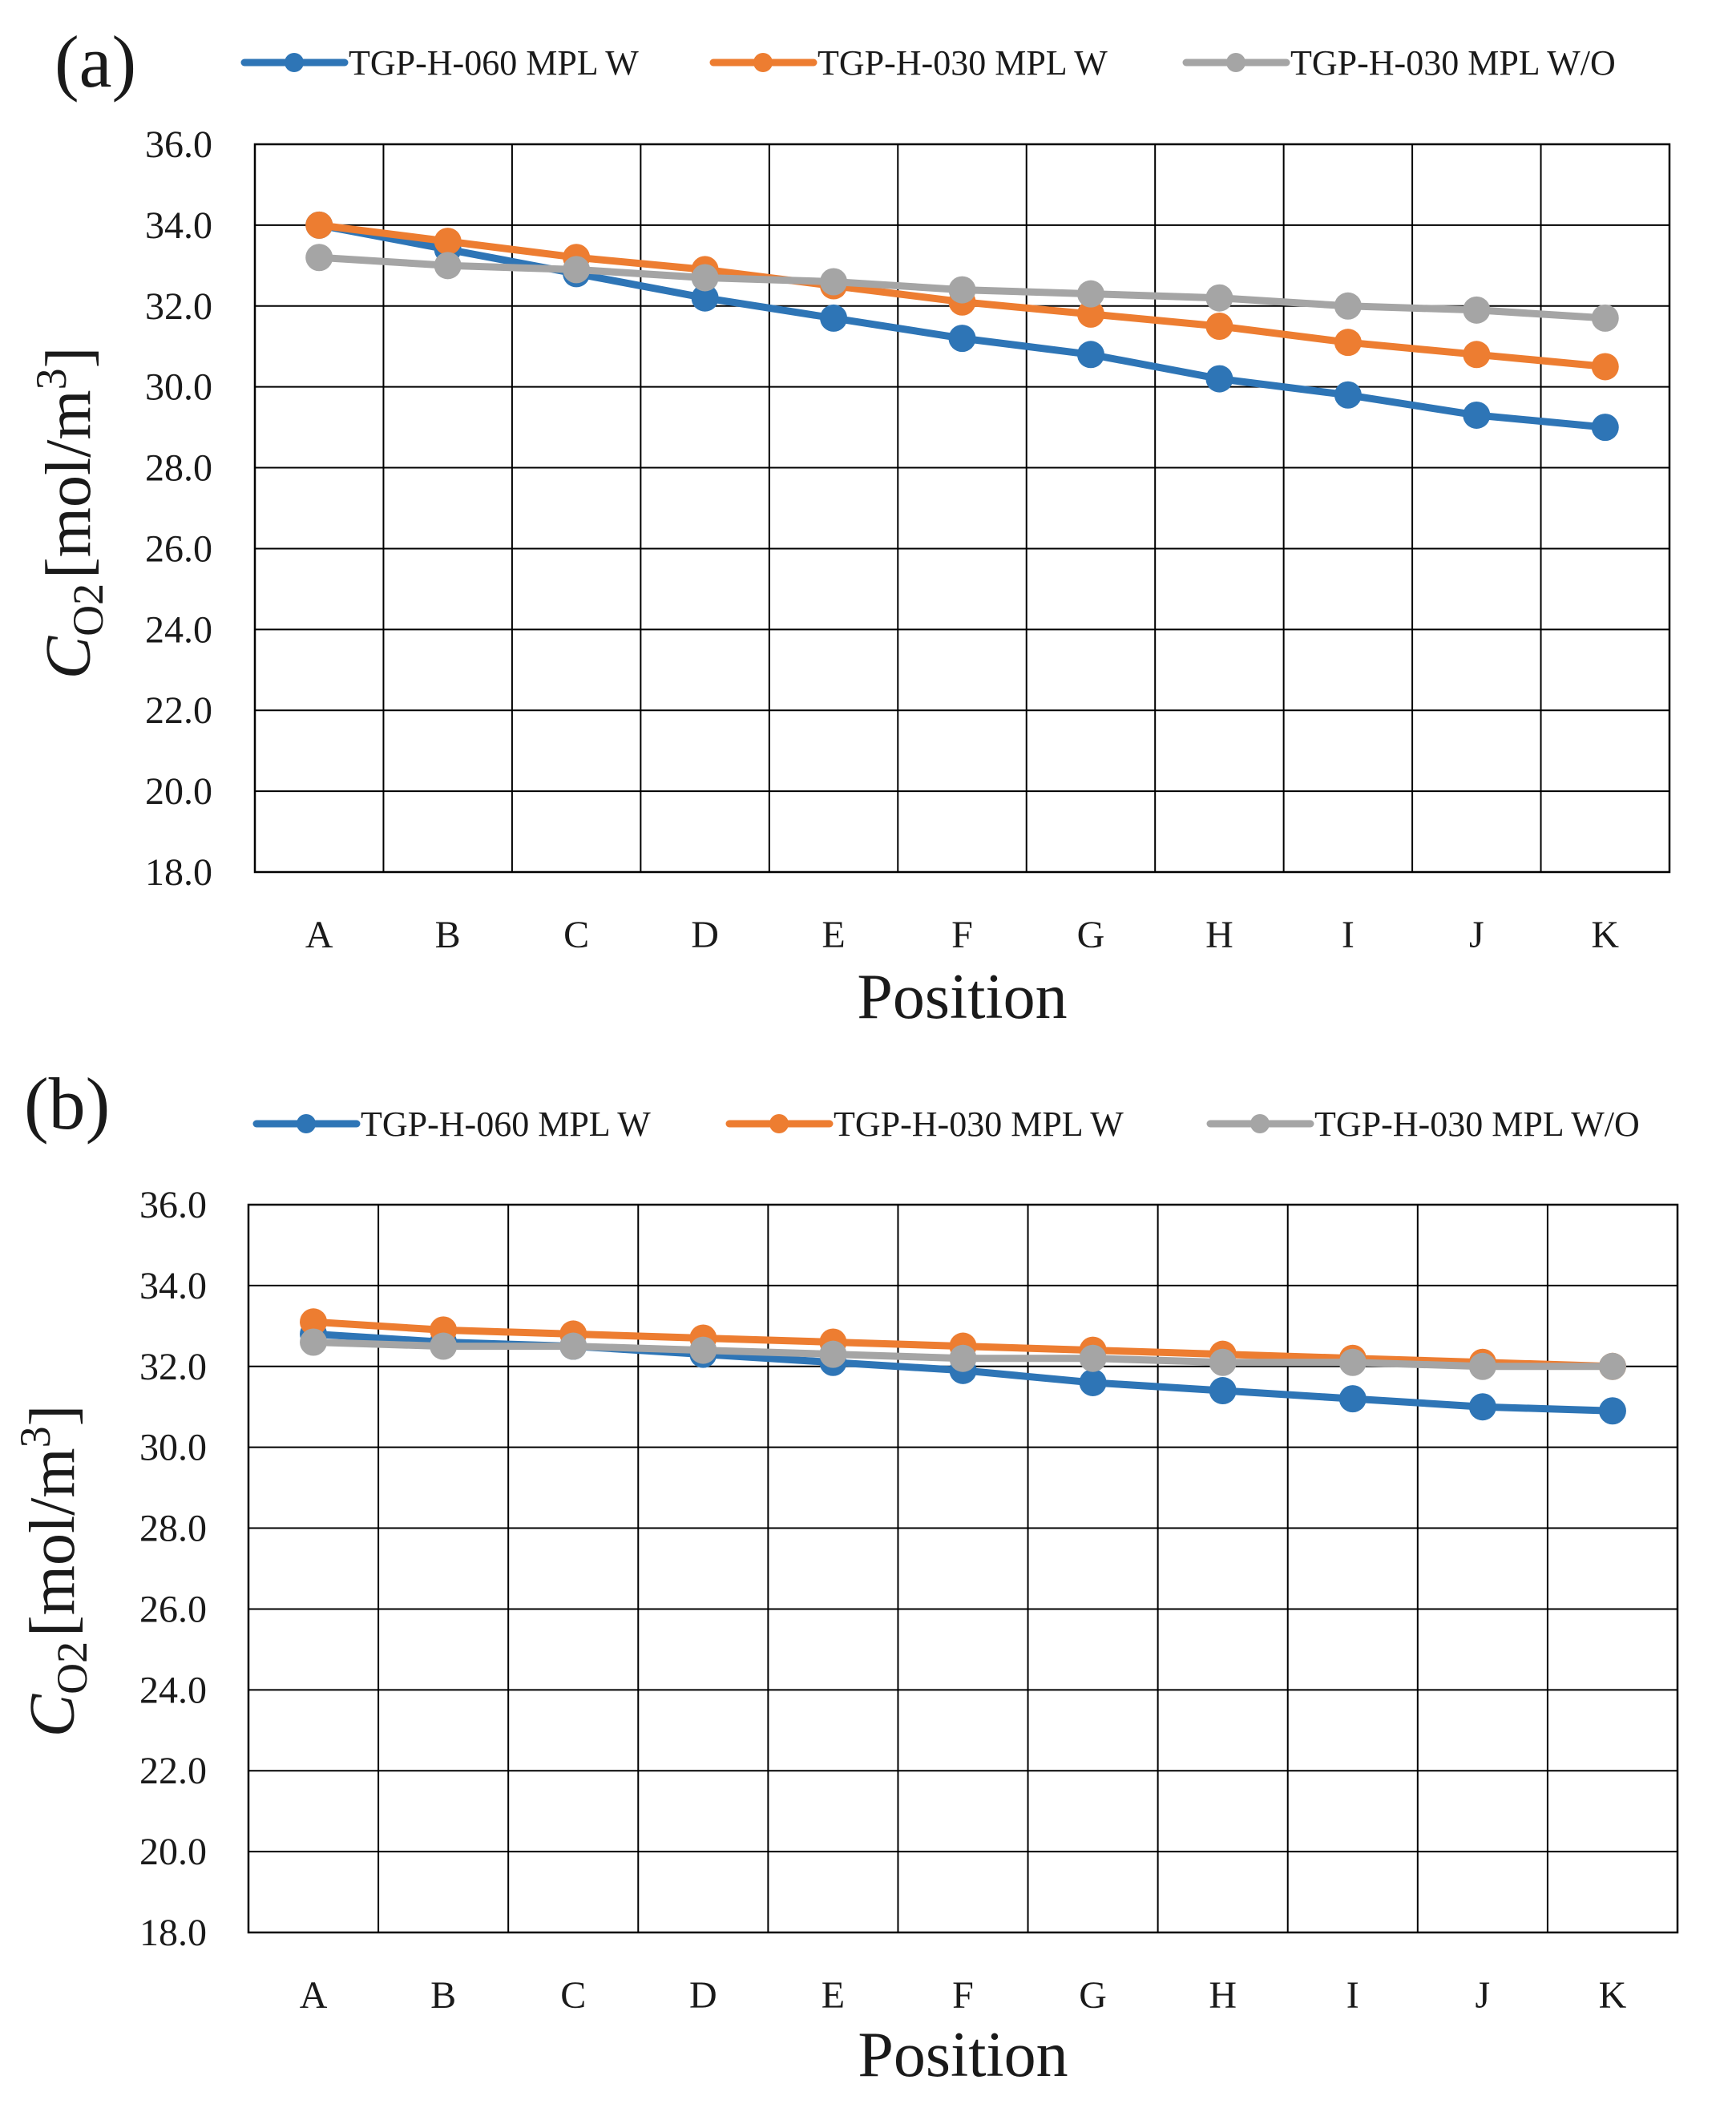  What do you see at coordinates (173, 1205) in the screenshot?
I see `y-tick-label: 36.0` at bounding box center [173, 1205].